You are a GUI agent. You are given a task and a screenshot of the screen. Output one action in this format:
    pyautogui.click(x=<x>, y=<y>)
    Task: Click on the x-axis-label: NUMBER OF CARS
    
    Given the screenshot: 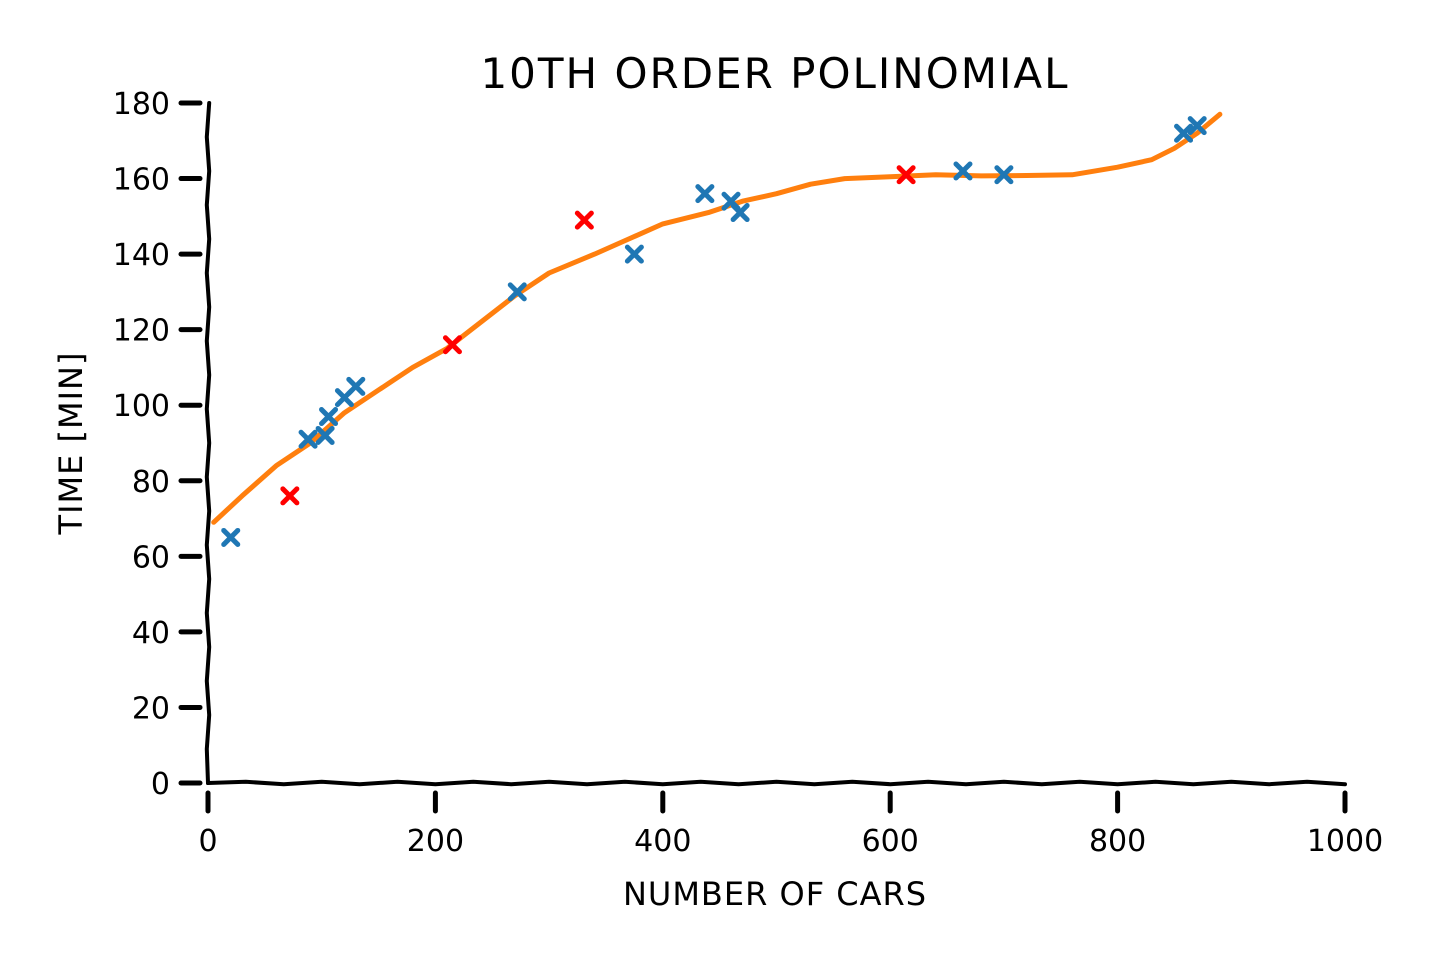 What is the action you would take?
    pyautogui.click(x=775, y=894)
    